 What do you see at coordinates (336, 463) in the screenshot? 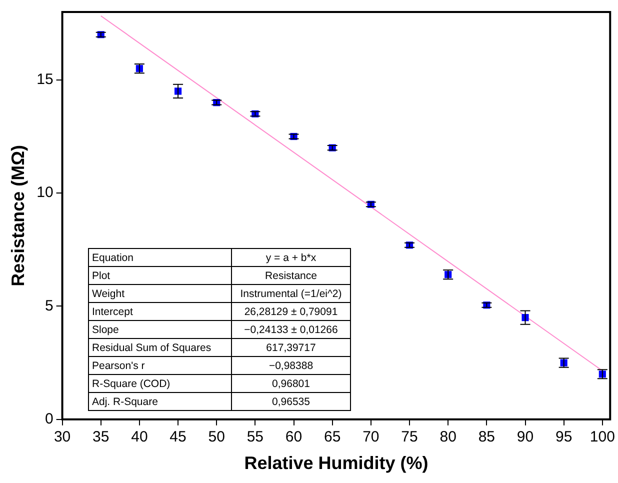
I see `x-axis-title: Relative Humidity (%)` at bounding box center [336, 463].